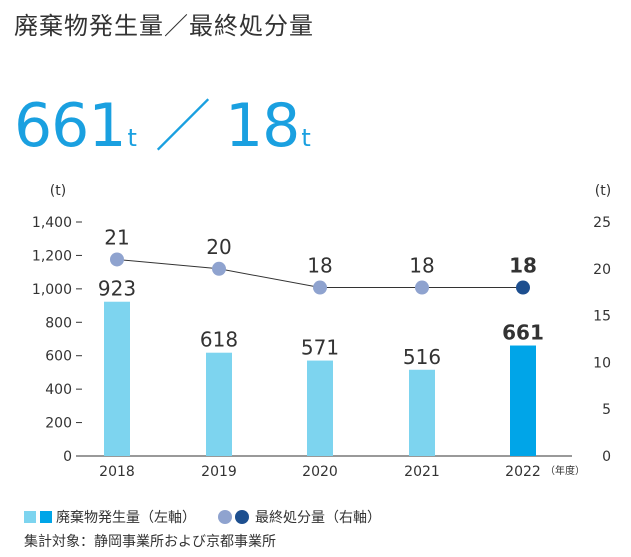 Image resolution: width=631 pixels, height=557 pixels. Describe the element at coordinates (422, 472) in the screenshot. I see `x-tick-label: 2021` at that location.